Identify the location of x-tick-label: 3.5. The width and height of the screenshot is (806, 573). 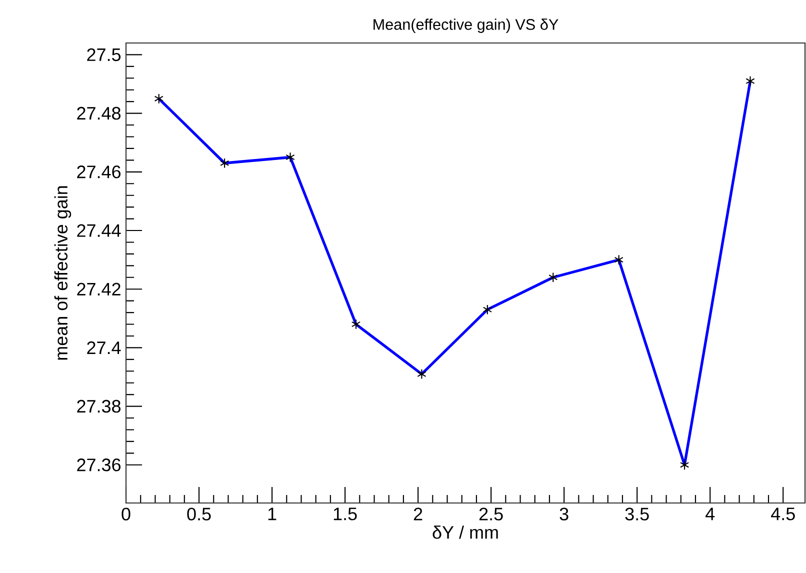
(637, 514).